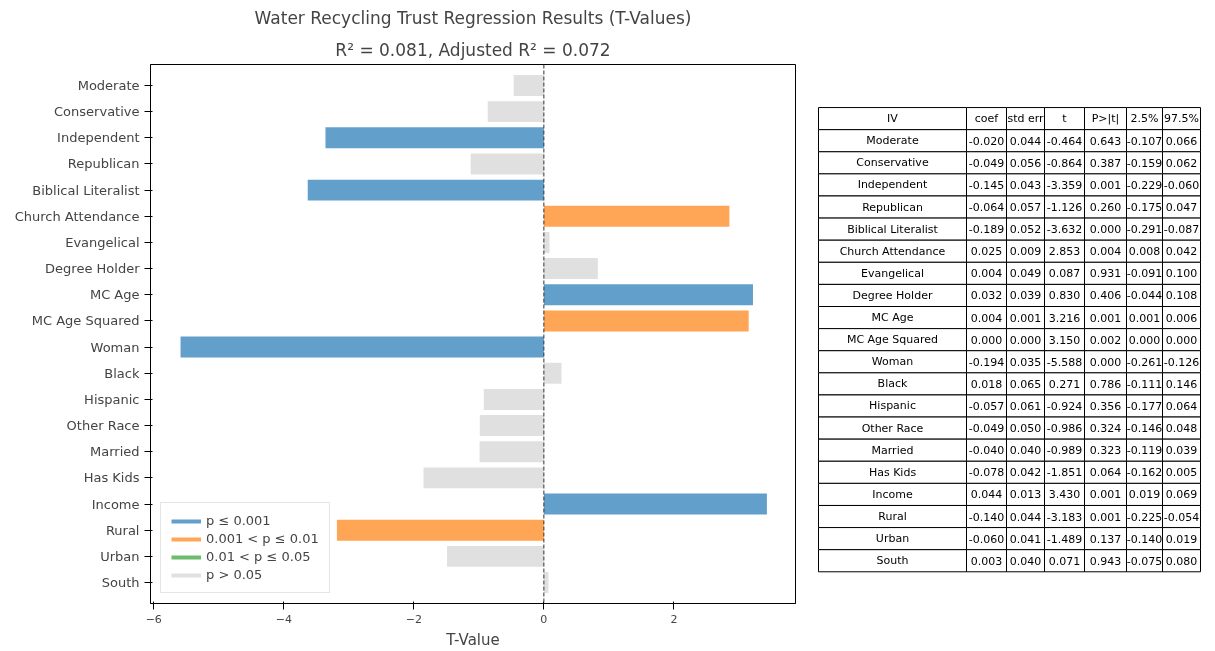 This screenshot has height=651, width=1215. Describe the element at coordinates (1181, 185) in the screenshot. I see `text: -0.060` at that location.